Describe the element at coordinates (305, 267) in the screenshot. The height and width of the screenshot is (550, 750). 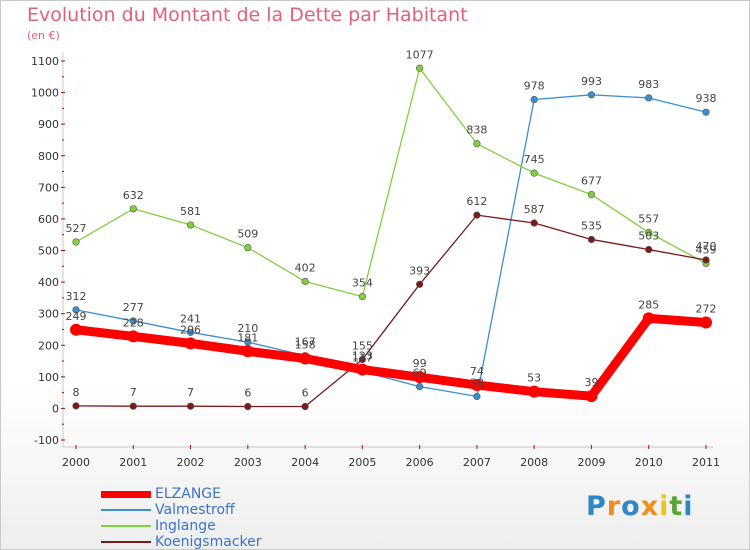
I see `data-label: 402` at that location.